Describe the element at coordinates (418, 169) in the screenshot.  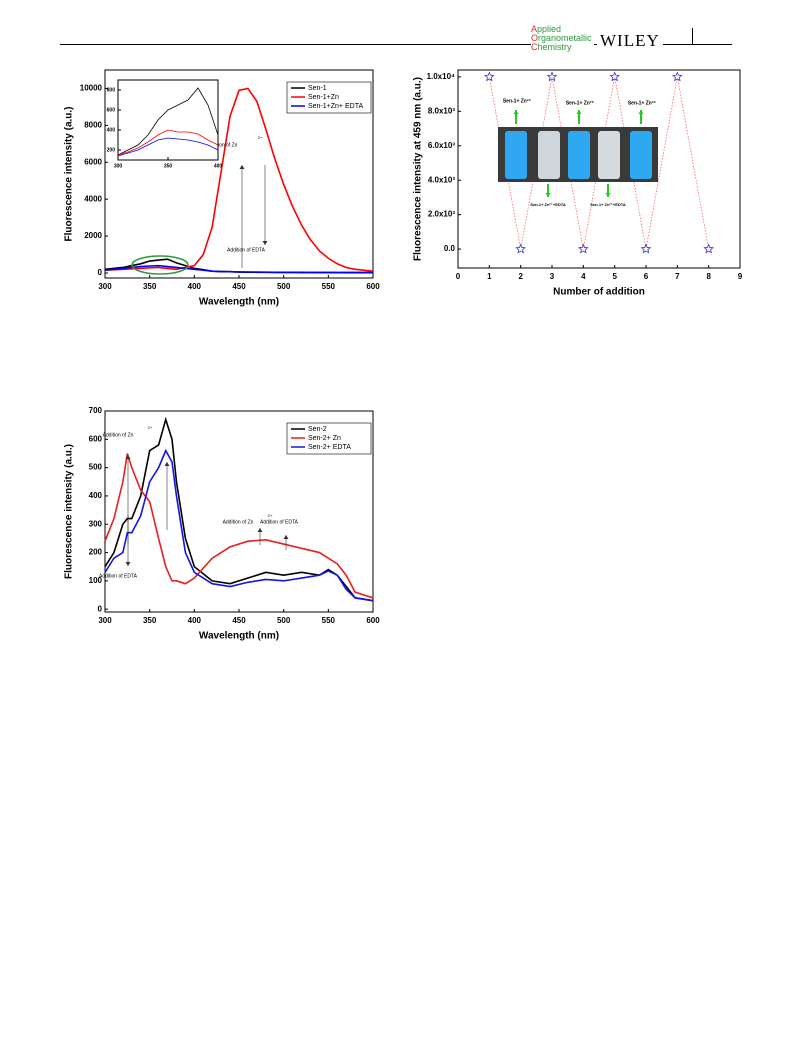
I see `y-axis-label: Fluorescence intensity at 459 nm (a.u.)` at that location.